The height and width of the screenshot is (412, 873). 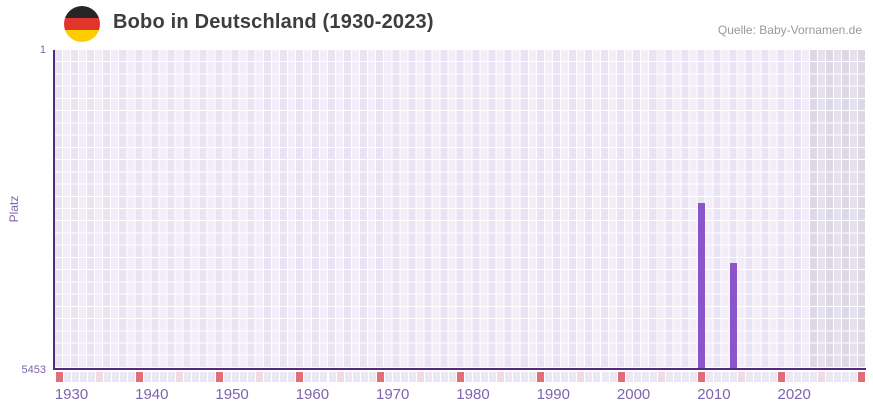 I want to click on ruler-cell-1944, so click(x=171, y=377).